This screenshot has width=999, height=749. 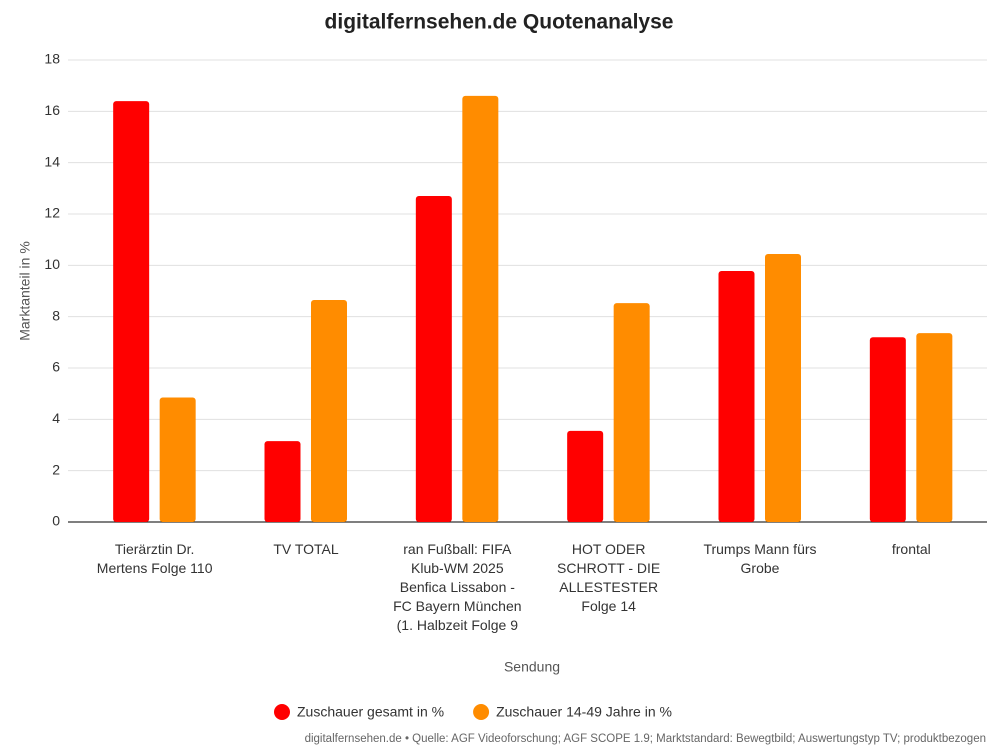 I want to click on y-tick-label: 4, so click(x=56, y=418).